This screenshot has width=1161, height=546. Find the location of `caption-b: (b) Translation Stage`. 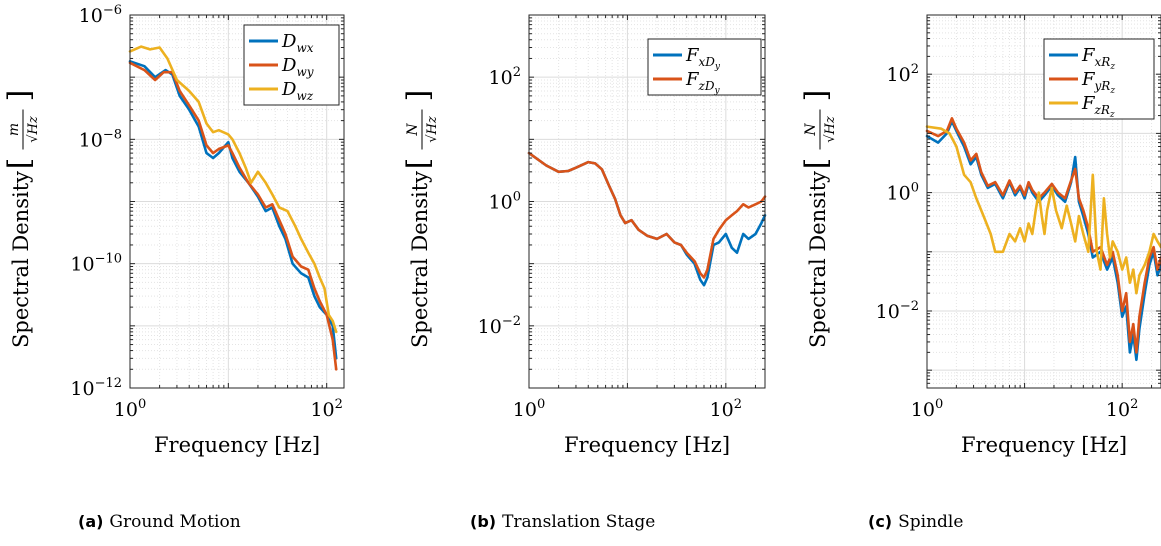

caption-b: (b) Translation Stage is located at coordinates (563, 522).